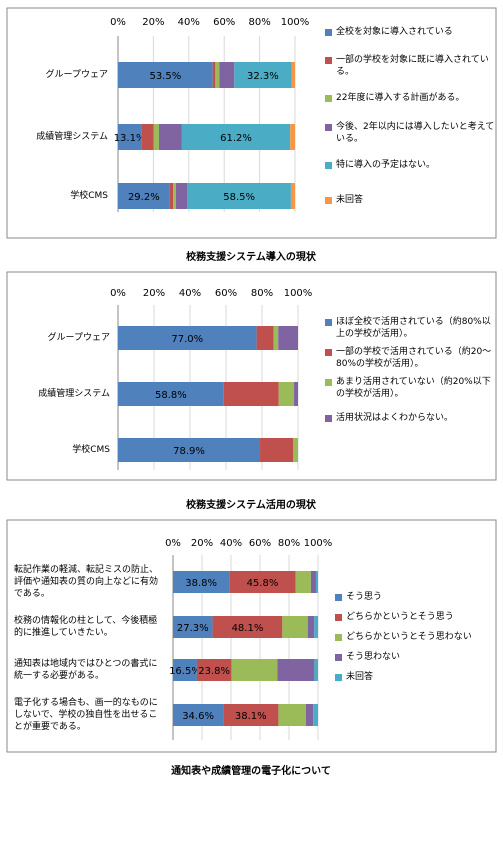  Describe the element at coordinates (86, 670) in the screenshot. I see `category-label: 通知表は地域内ではひとつの書式に統一する必要がある。` at that location.